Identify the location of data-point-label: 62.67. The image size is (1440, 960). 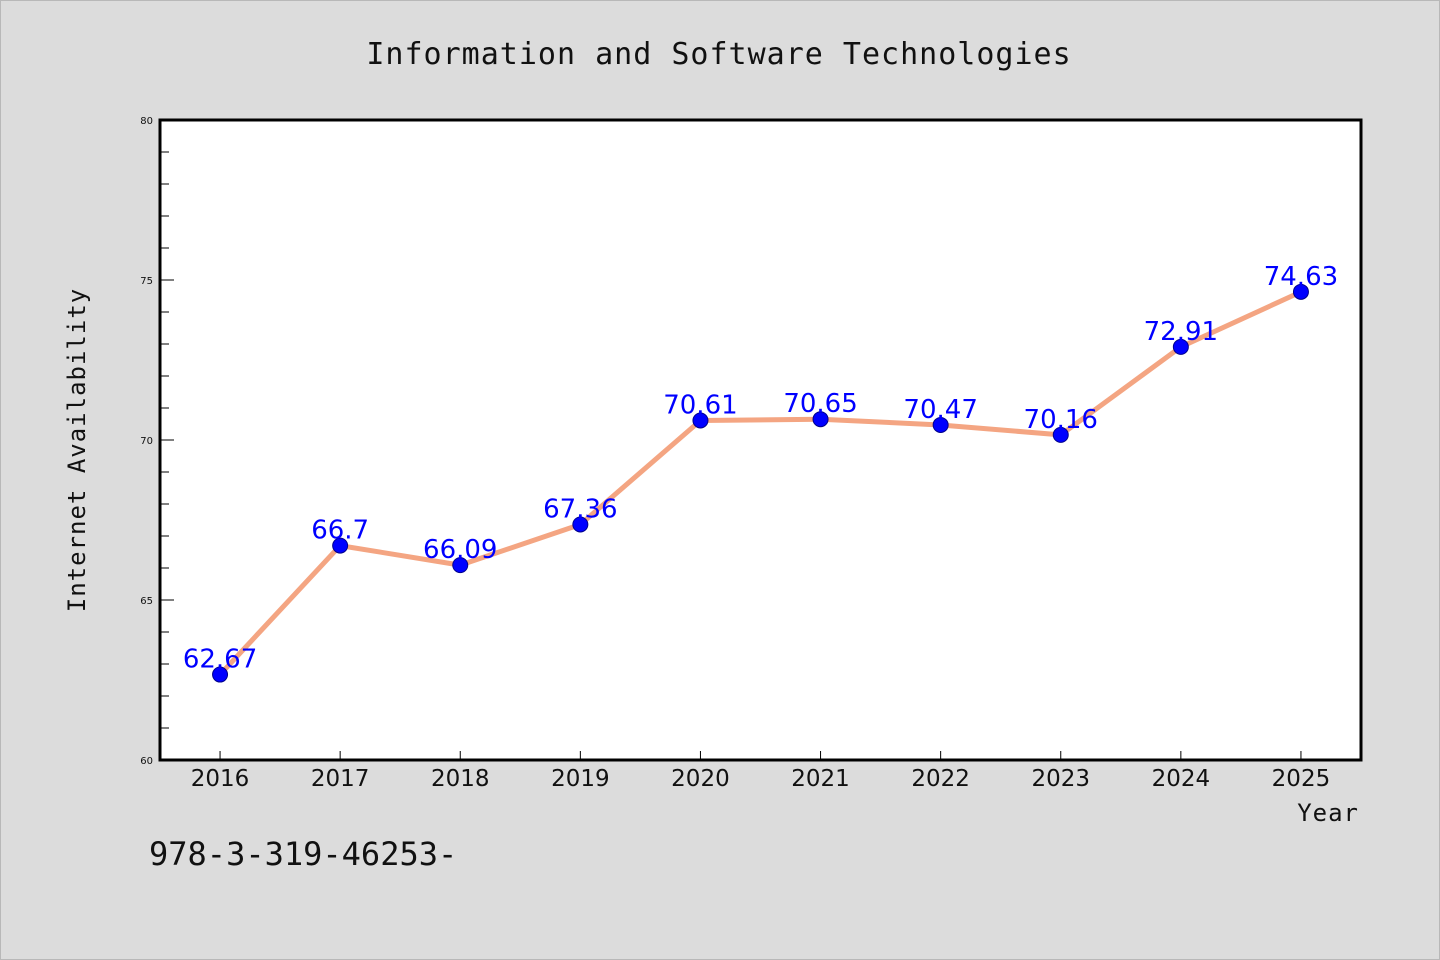
(220, 660).